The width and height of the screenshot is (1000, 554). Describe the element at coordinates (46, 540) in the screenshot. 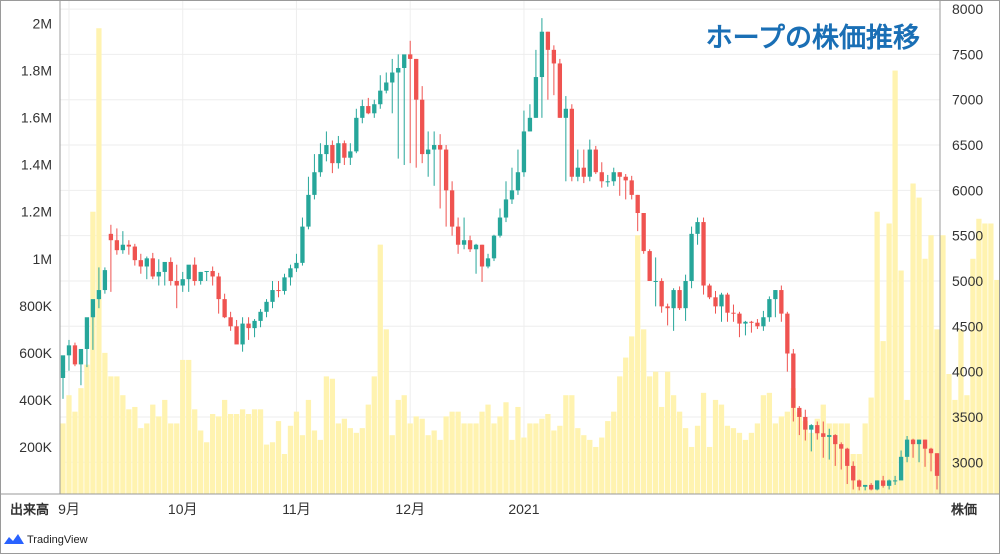

I see `tradingview-brand: TradingView` at that location.